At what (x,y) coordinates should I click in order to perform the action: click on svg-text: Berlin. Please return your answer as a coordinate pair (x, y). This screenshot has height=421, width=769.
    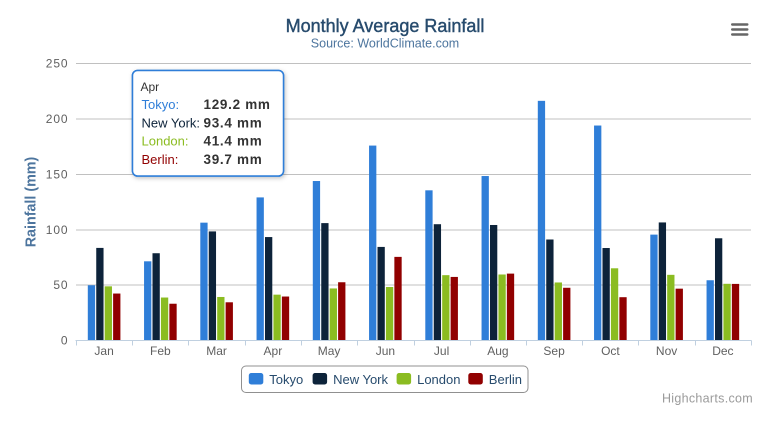
    Looking at the image, I should click on (505, 379).